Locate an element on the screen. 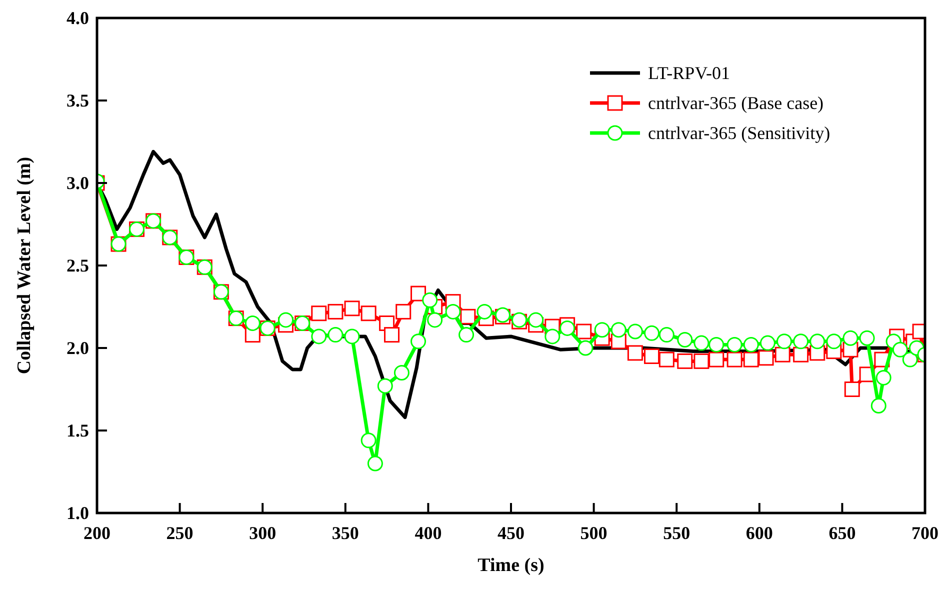  y-tick-label: 1.5 is located at coordinates (77, 430).